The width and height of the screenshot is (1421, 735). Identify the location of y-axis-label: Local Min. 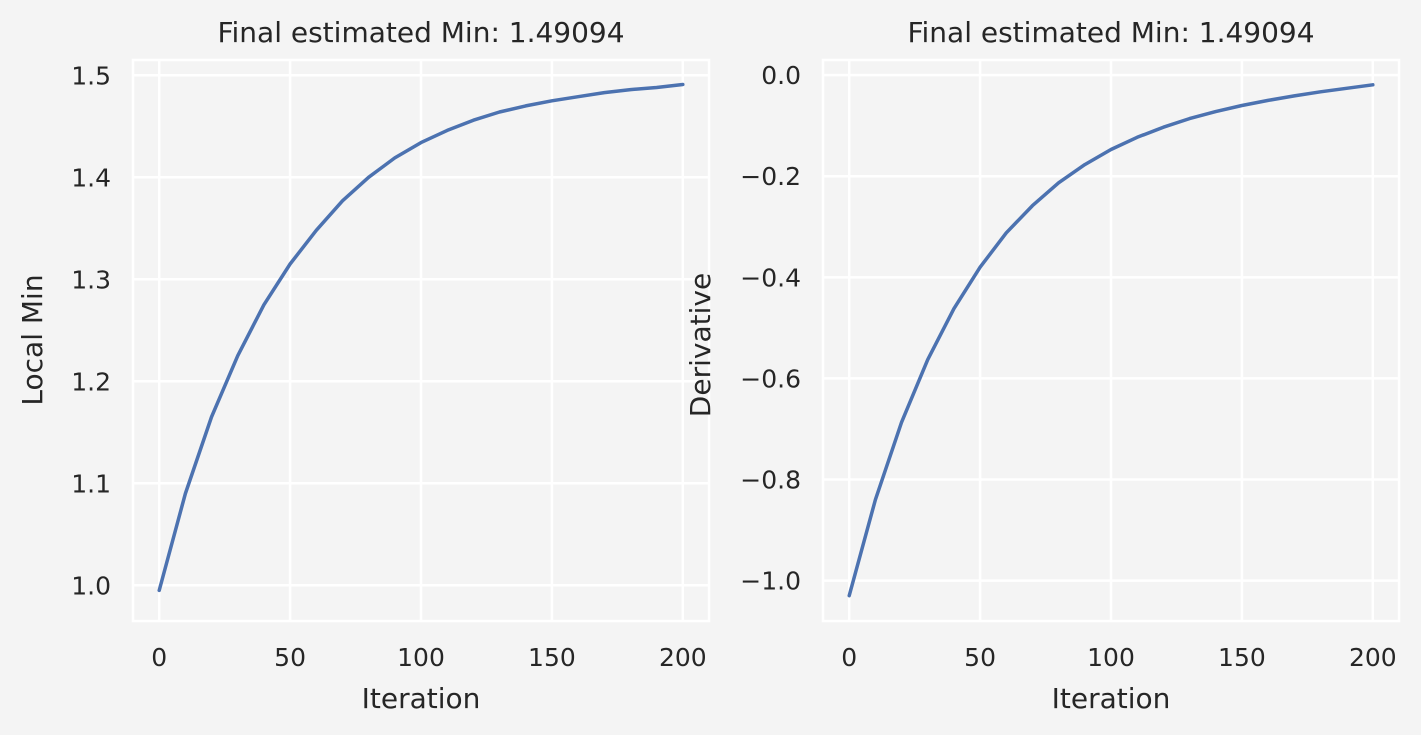
(32, 339).